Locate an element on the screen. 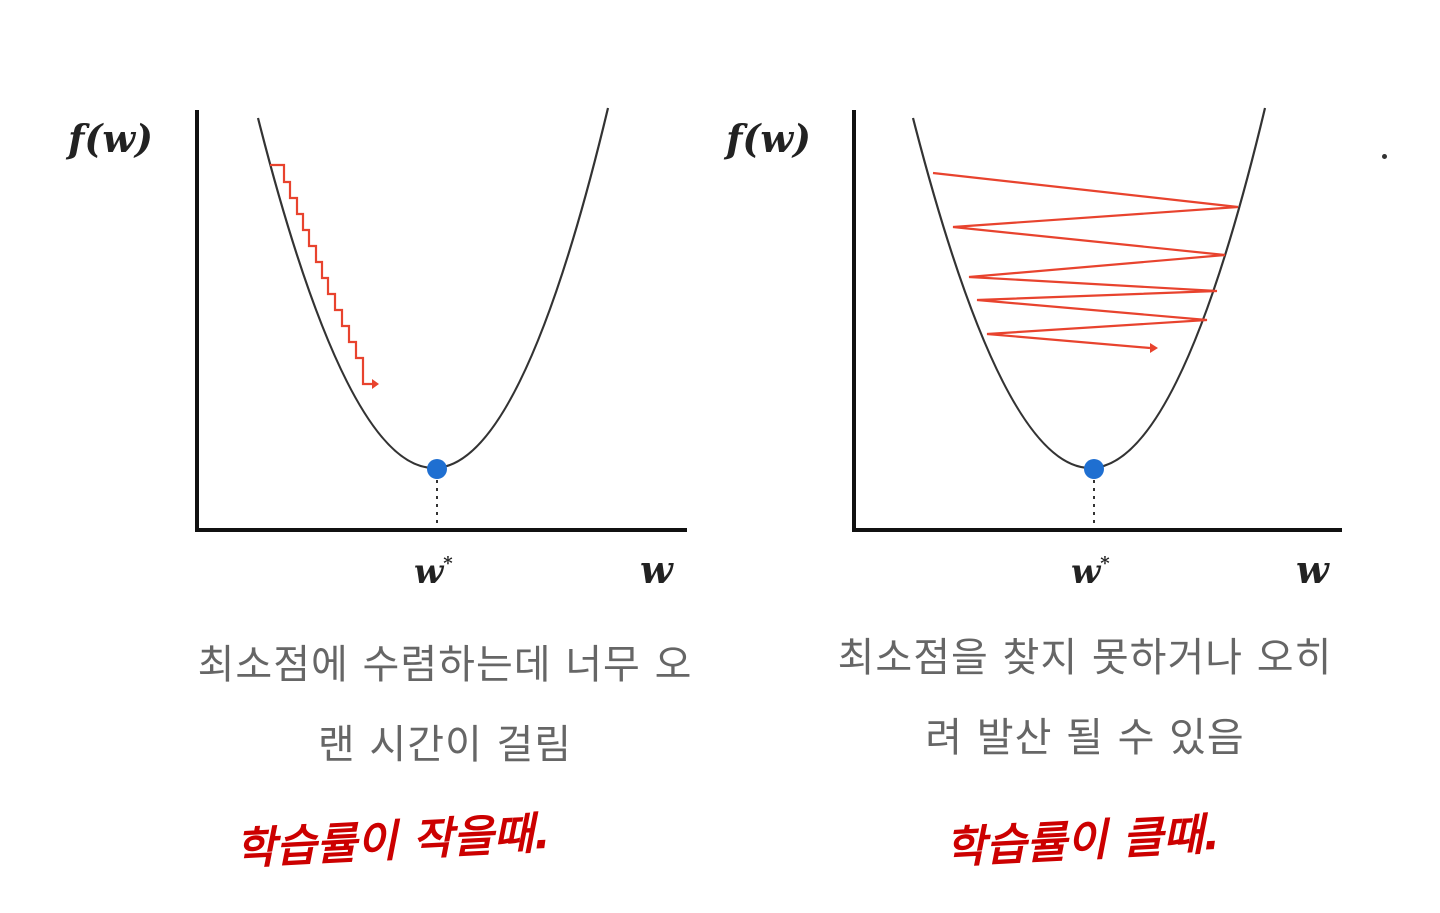 The width and height of the screenshot is (1440, 913). caption-small-learning-rate: 최소점에 수렴하는데 너무 오 랜 시간이 걸림 is located at coordinates (445, 705).